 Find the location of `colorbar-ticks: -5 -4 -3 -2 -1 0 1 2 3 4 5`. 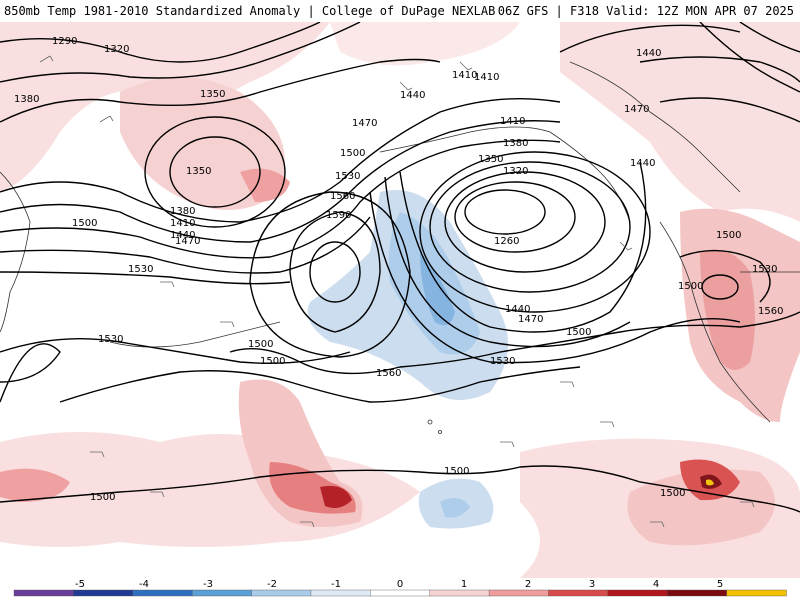

colorbar-ticks: -5 -4 -3 -2 -1 0 1 2 3 4 5 is located at coordinates (399, 584).